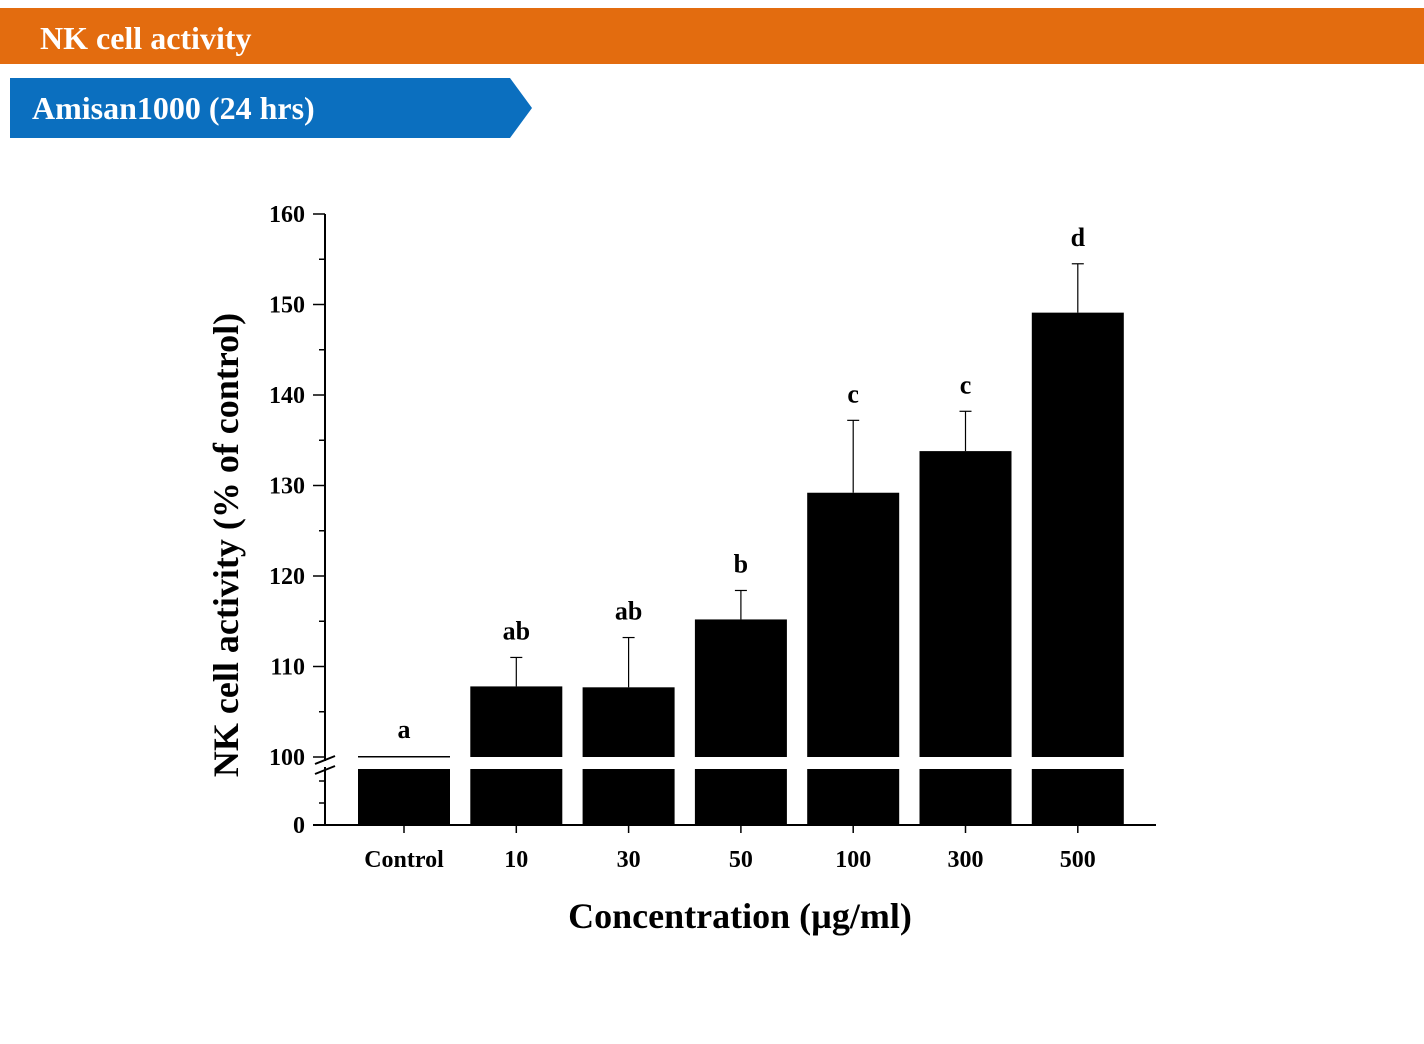 The width and height of the screenshot is (1424, 1044). What do you see at coordinates (966, 384) in the screenshot?
I see `significance-label-5: c` at bounding box center [966, 384].